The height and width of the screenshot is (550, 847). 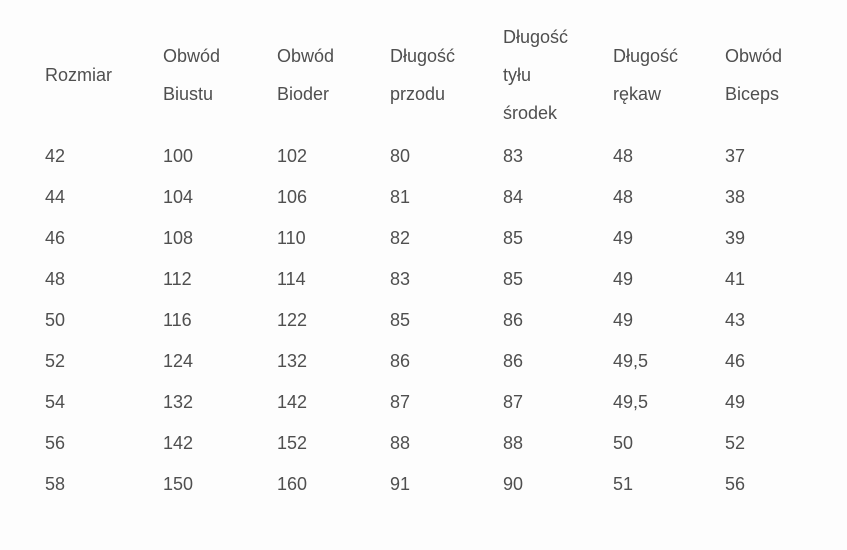 What do you see at coordinates (423, 75) in the screenshot?
I see `column-header-dlugosc-przodu: Długość przodu` at bounding box center [423, 75].